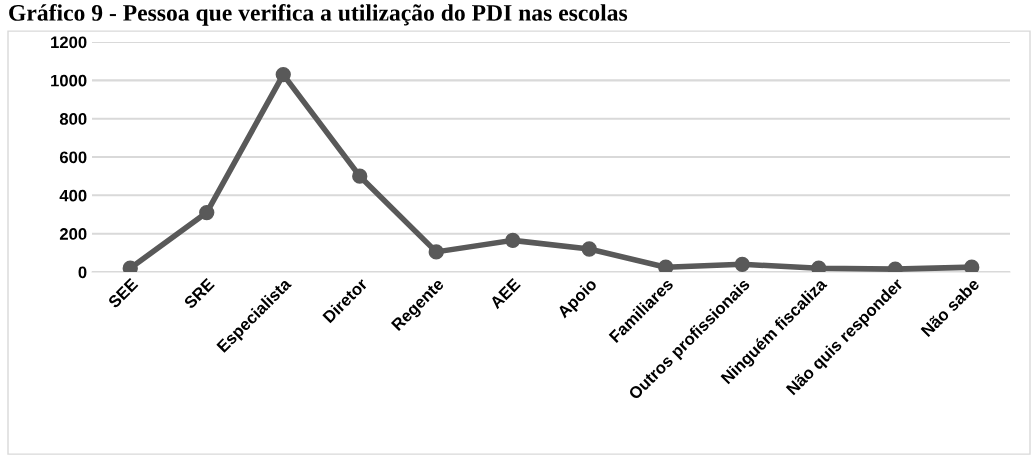 This screenshot has height=455, width=1036. Describe the element at coordinates (73, 119) in the screenshot. I see `y-tick-label: 800` at that location.